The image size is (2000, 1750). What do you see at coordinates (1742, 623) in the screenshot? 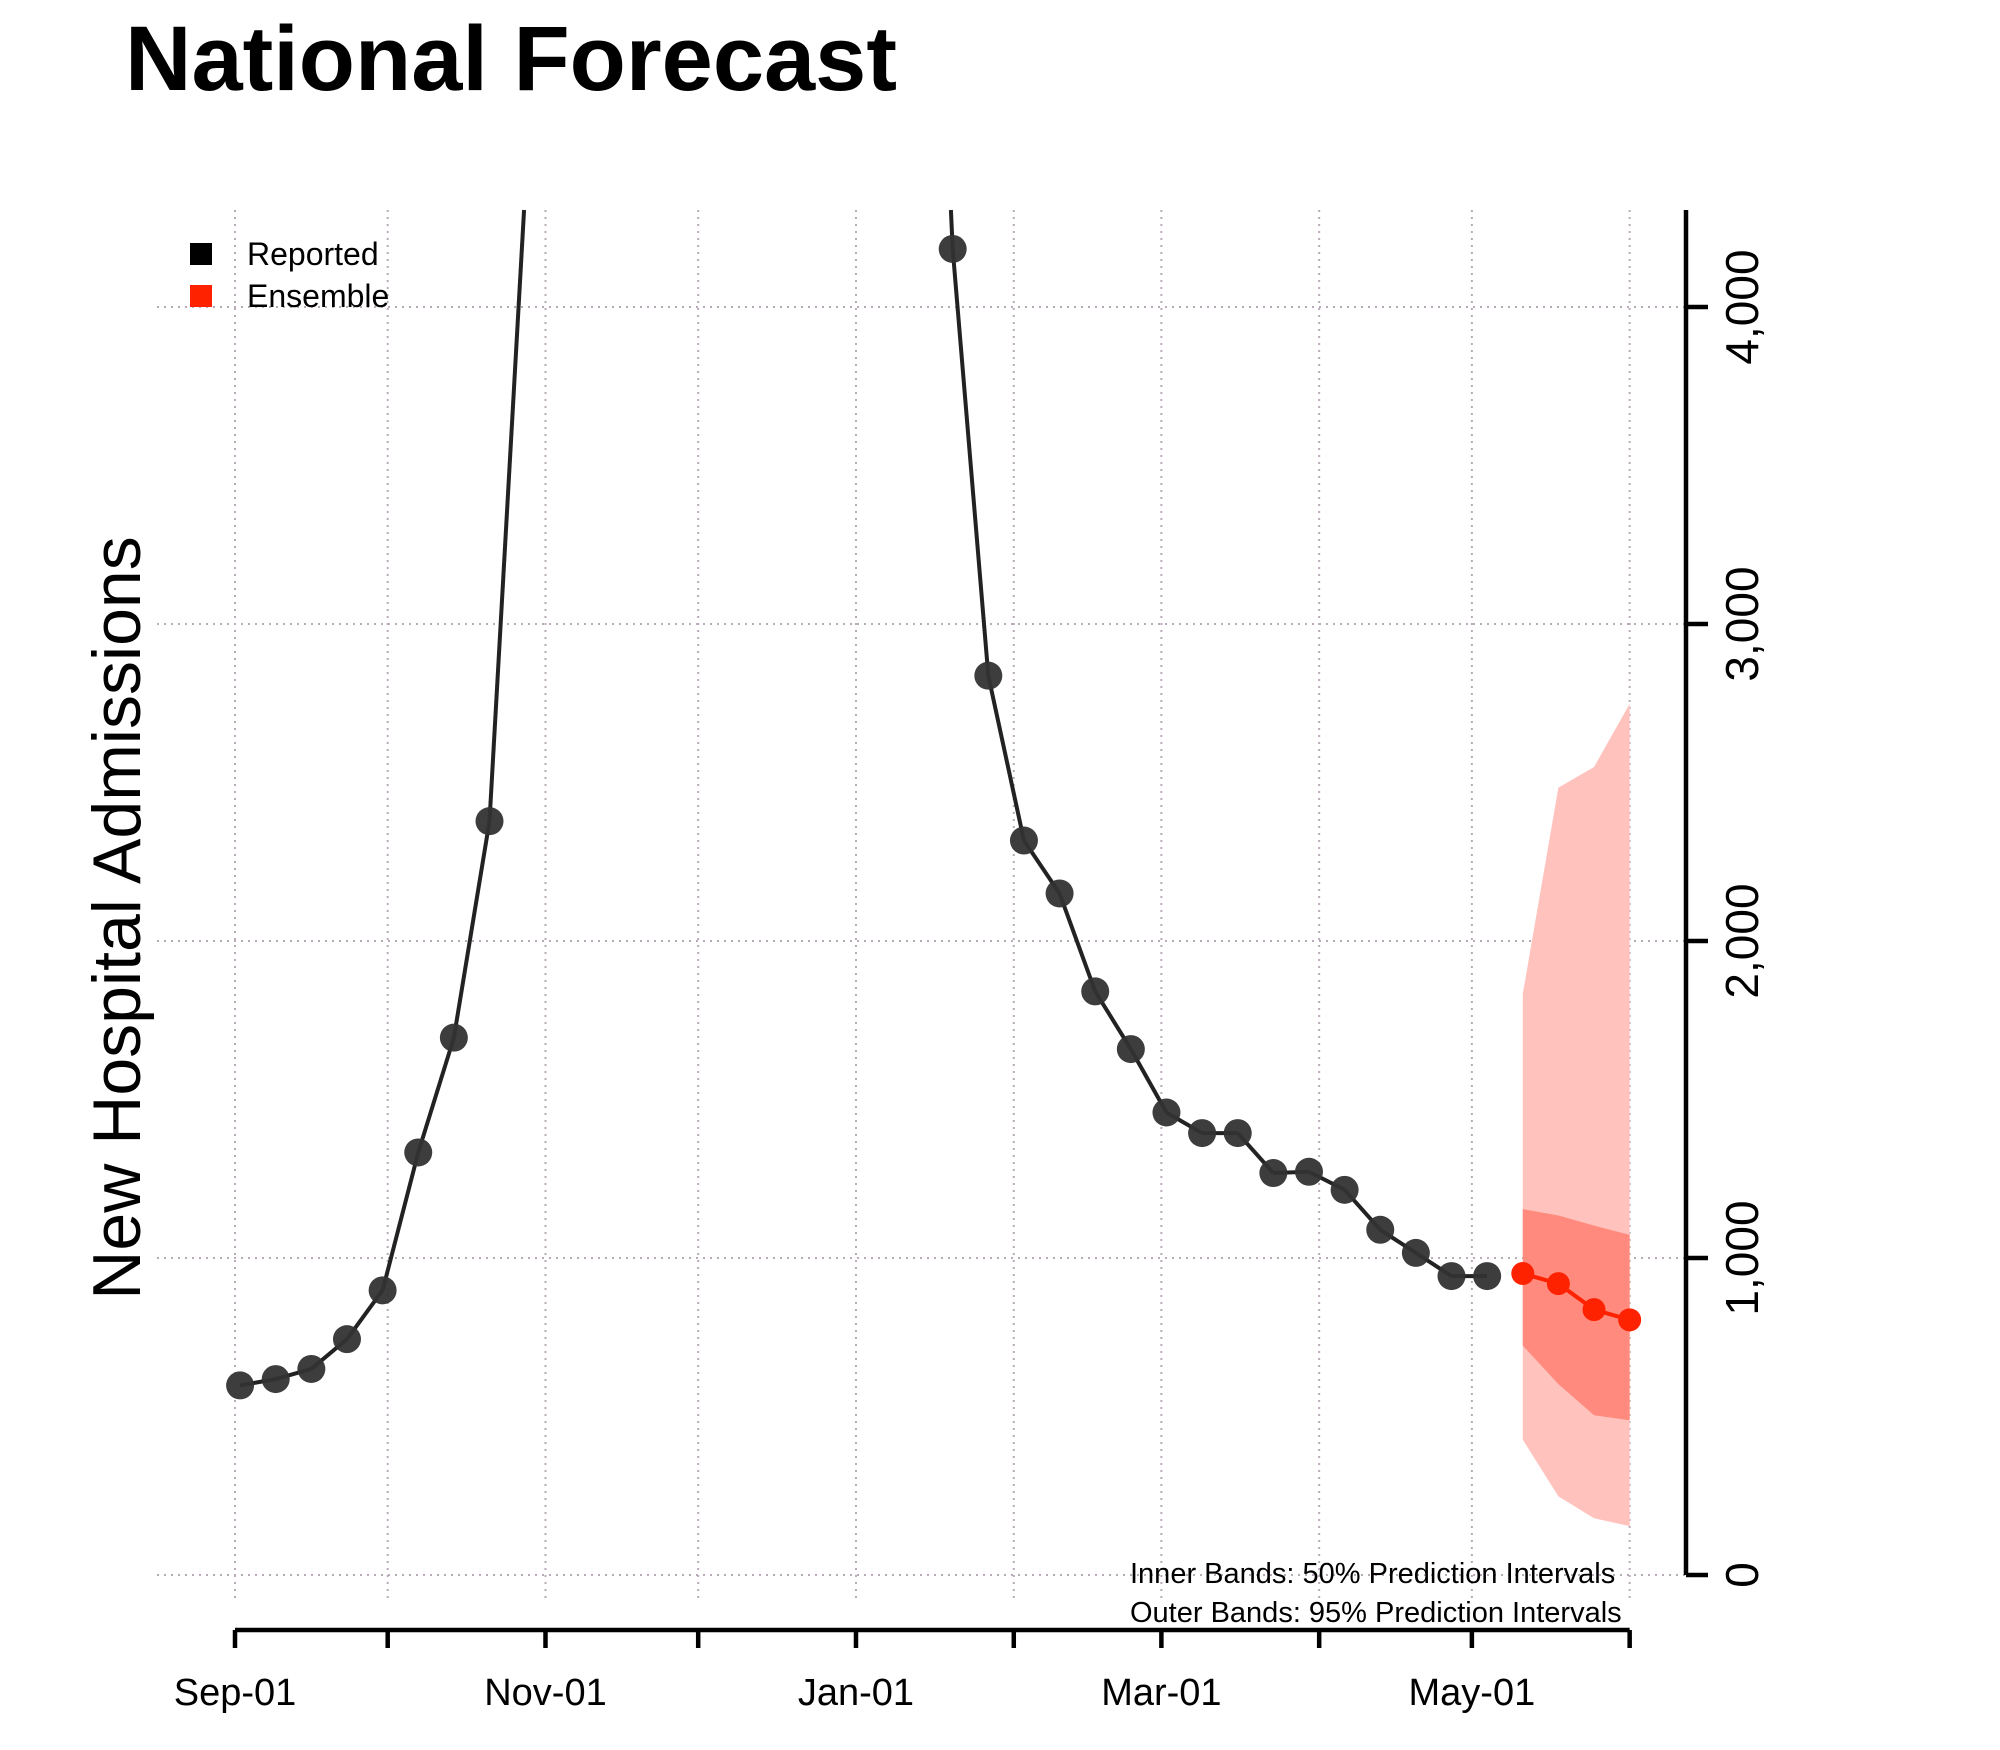
I see `y-tick-label: 3,000` at bounding box center [1742, 623].